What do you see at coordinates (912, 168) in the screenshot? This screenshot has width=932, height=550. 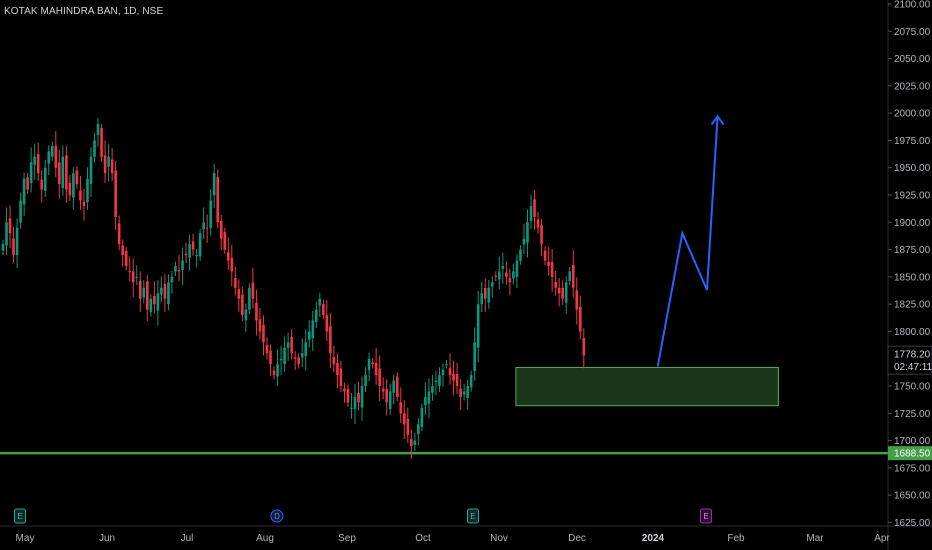 I see `y-tick-label: 1950.00` at bounding box center [912, 168].